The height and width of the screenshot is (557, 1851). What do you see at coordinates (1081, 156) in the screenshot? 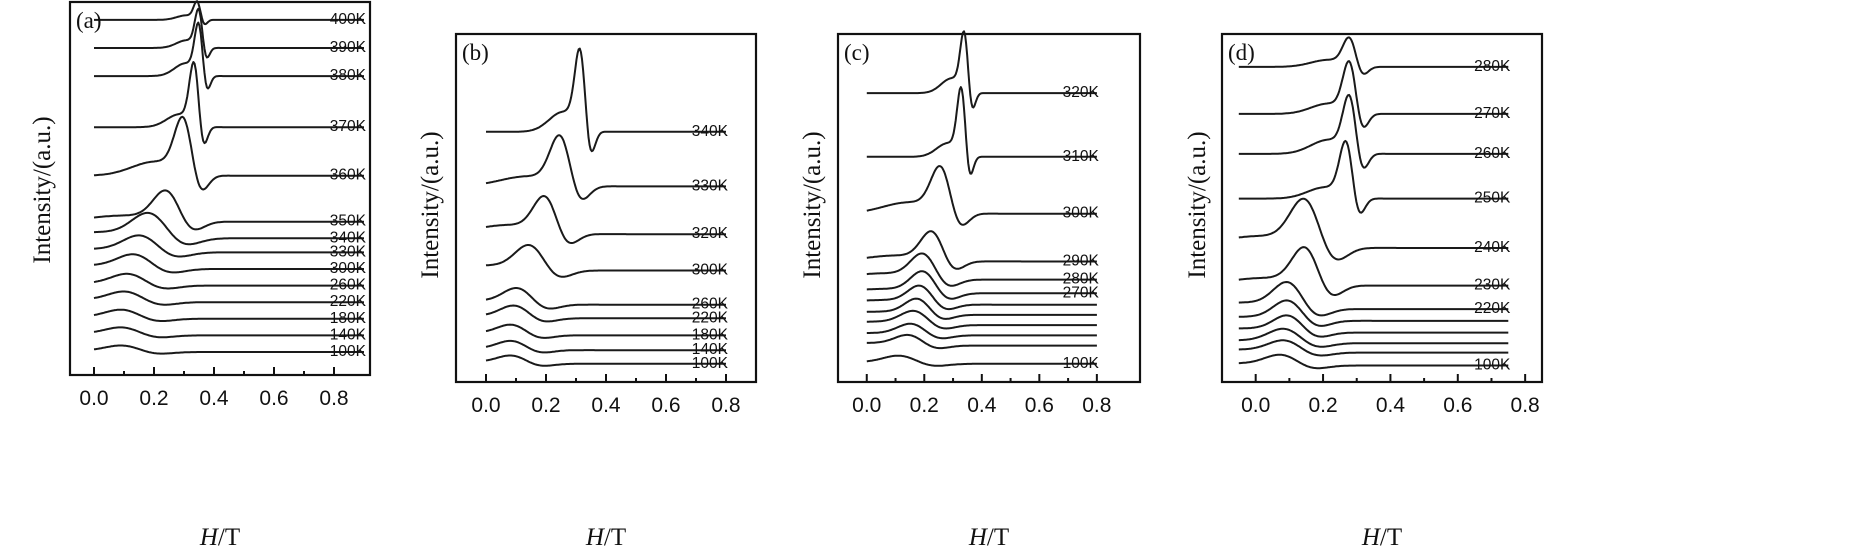
I see `series-label: 310K` at bounding box center [1081, 156].